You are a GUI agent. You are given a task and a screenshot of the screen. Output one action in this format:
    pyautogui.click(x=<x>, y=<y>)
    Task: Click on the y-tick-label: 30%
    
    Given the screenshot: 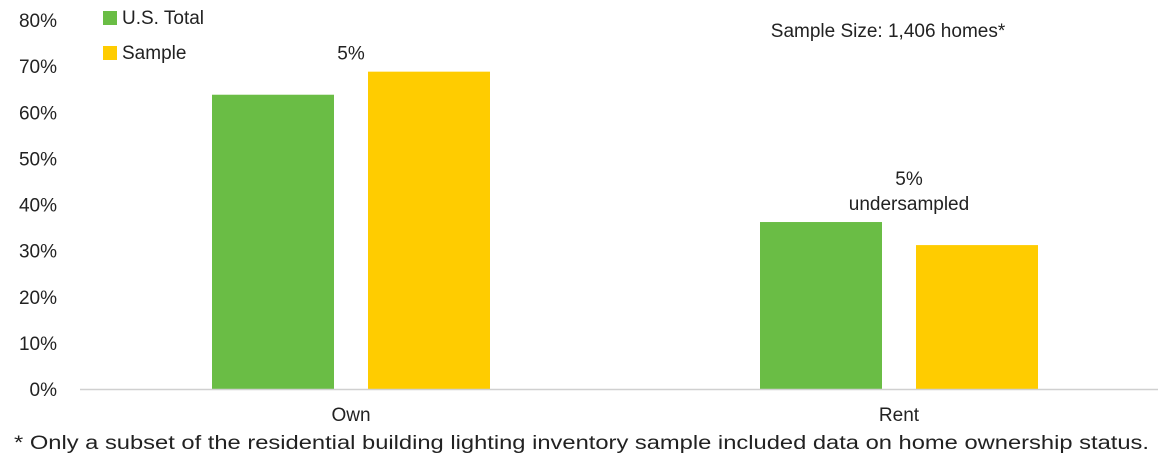 What is the action you would take?
    pyautogui.click(x=38, y=252)
    